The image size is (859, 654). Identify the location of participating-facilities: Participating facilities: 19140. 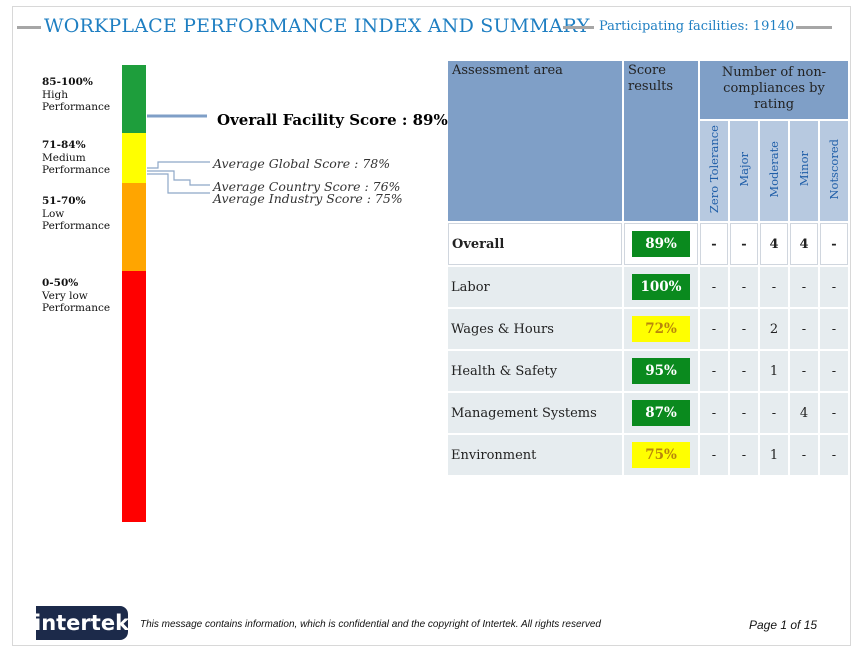
(697, 26).